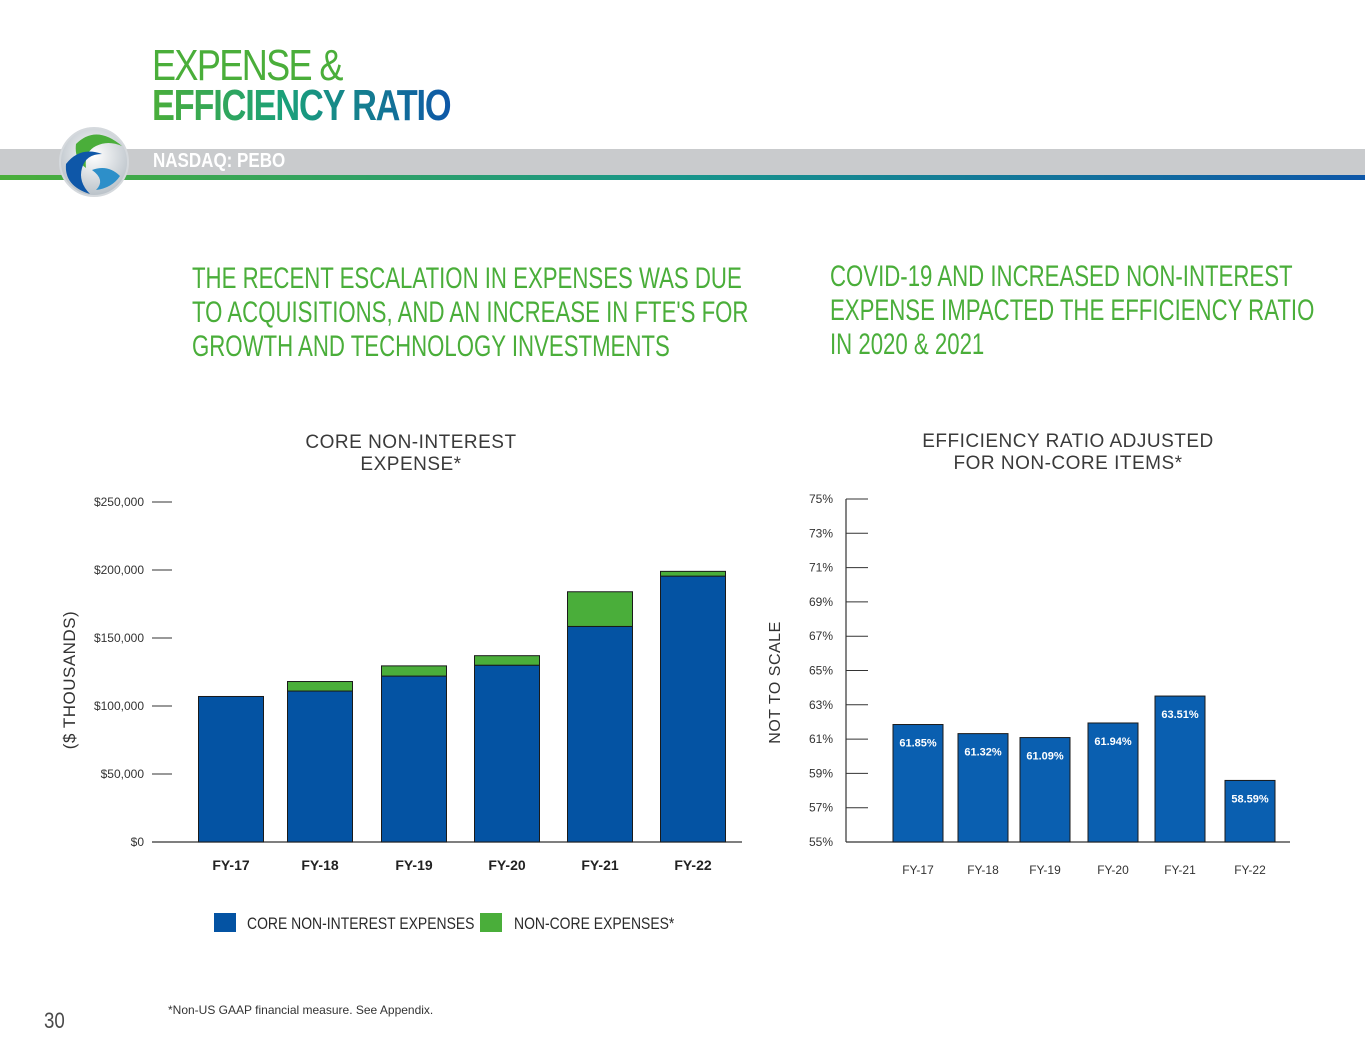  What do you see at coordinates (821, 533) in the screenshot?
I see `y-tick-label: 73%` at bounding box center [821, 533].